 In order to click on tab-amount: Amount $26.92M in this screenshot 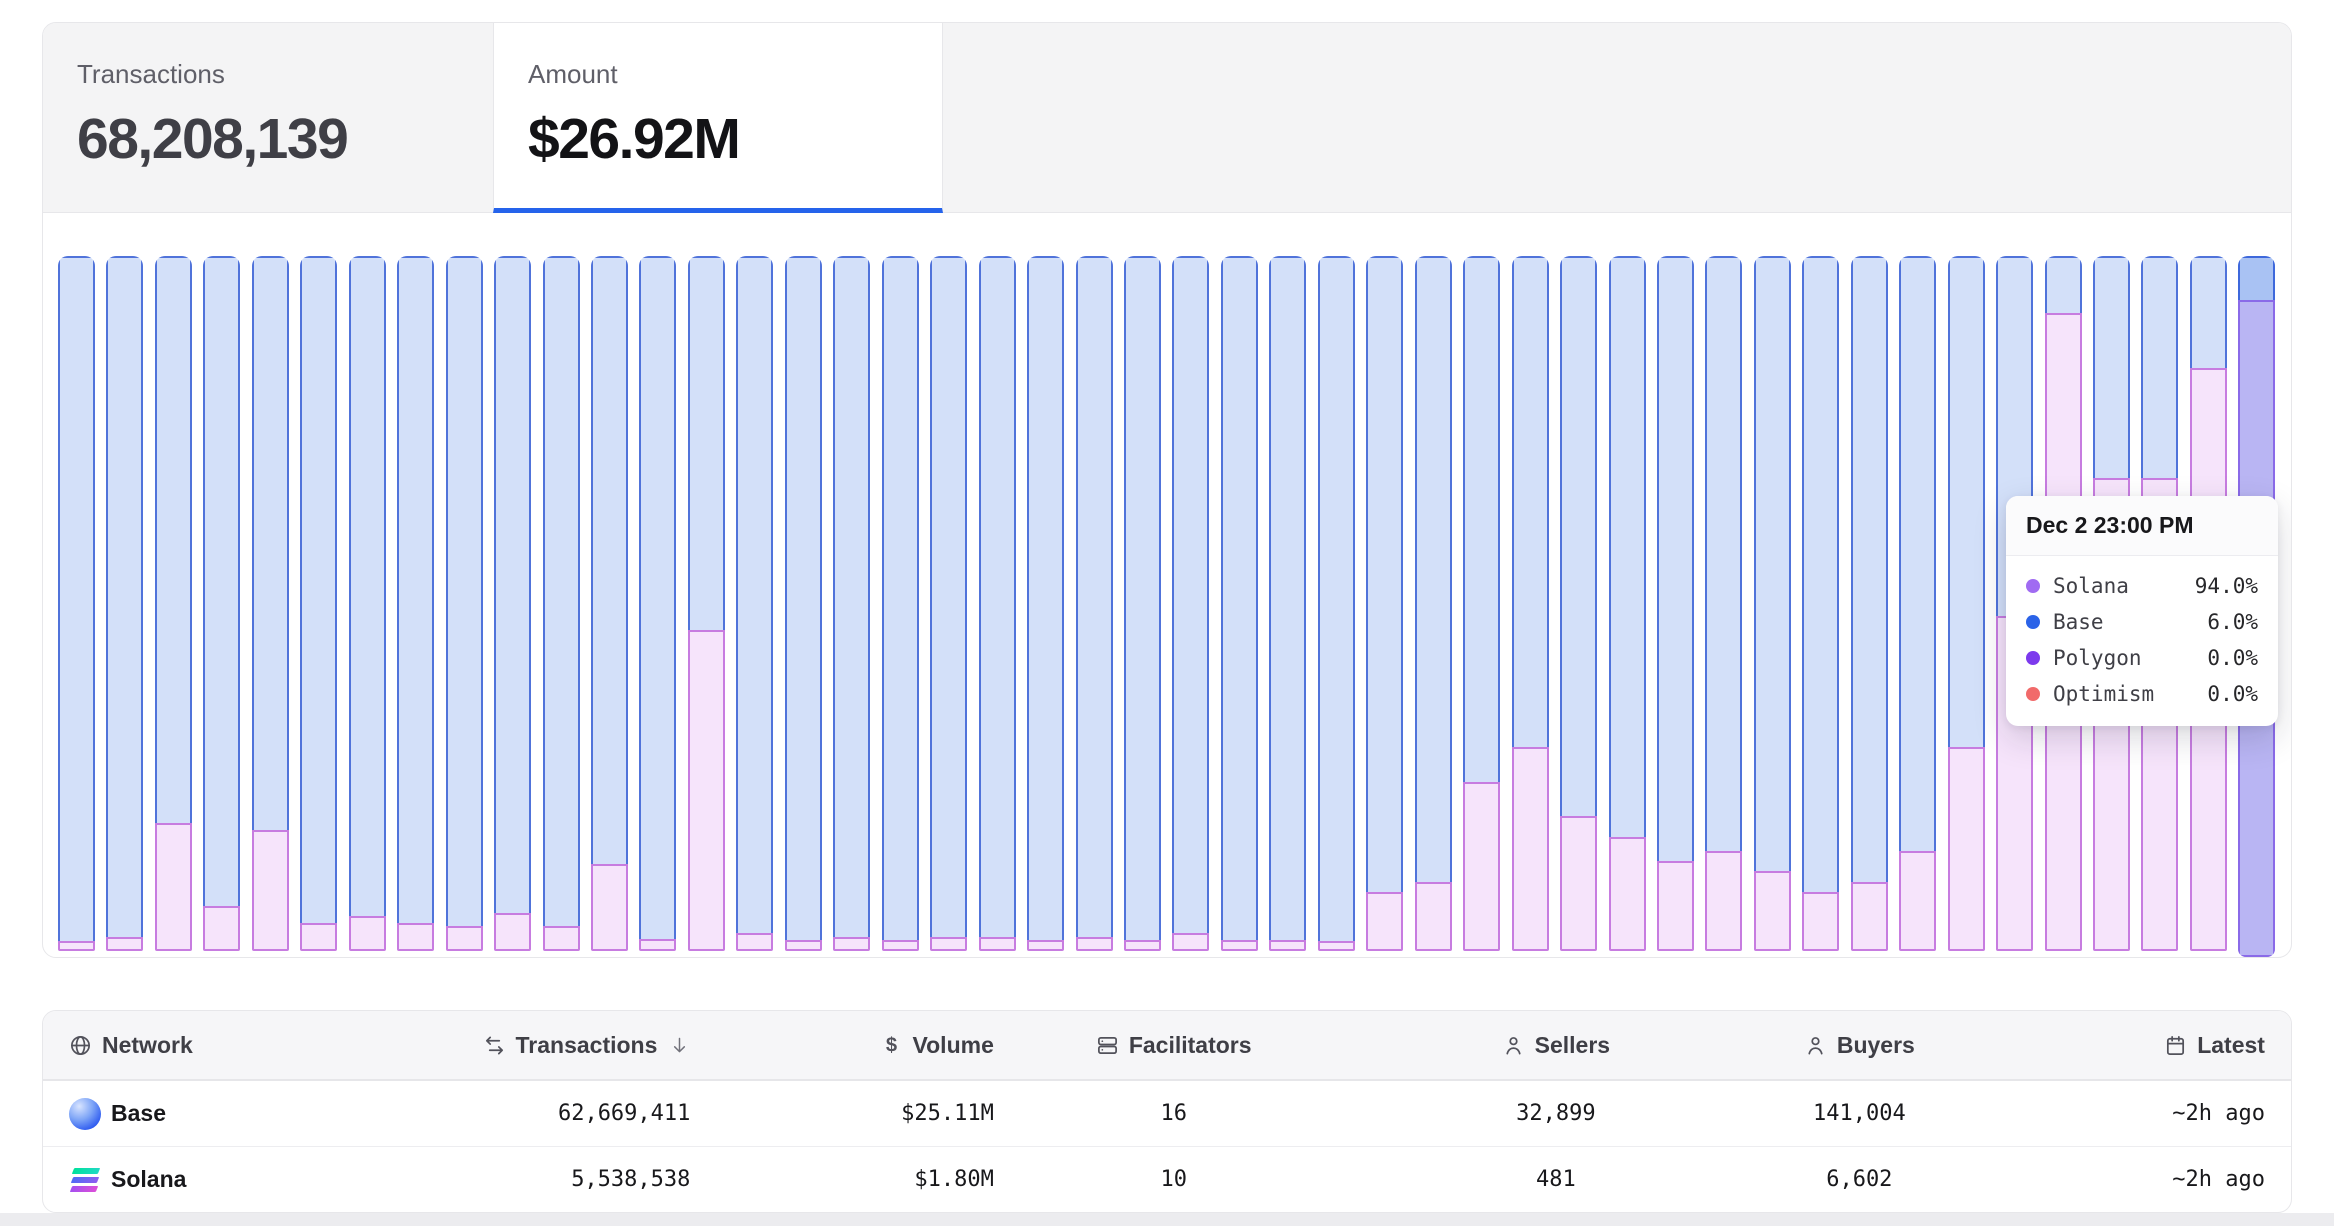, I will do `click(718, 118)`.